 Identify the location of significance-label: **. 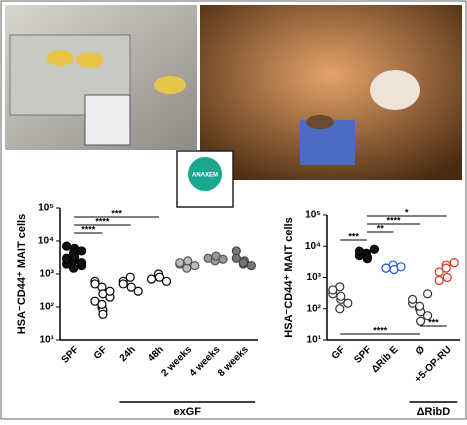
(381, 228).